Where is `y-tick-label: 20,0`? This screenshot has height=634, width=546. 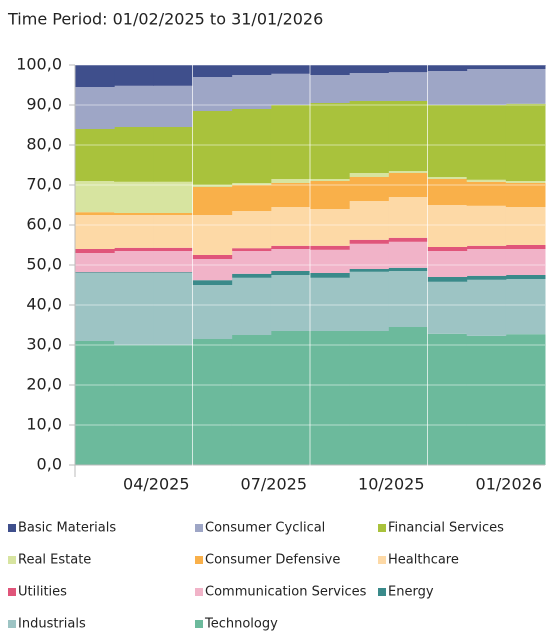 y-tick-label: 20,0 is located at coordinates (44, 384).